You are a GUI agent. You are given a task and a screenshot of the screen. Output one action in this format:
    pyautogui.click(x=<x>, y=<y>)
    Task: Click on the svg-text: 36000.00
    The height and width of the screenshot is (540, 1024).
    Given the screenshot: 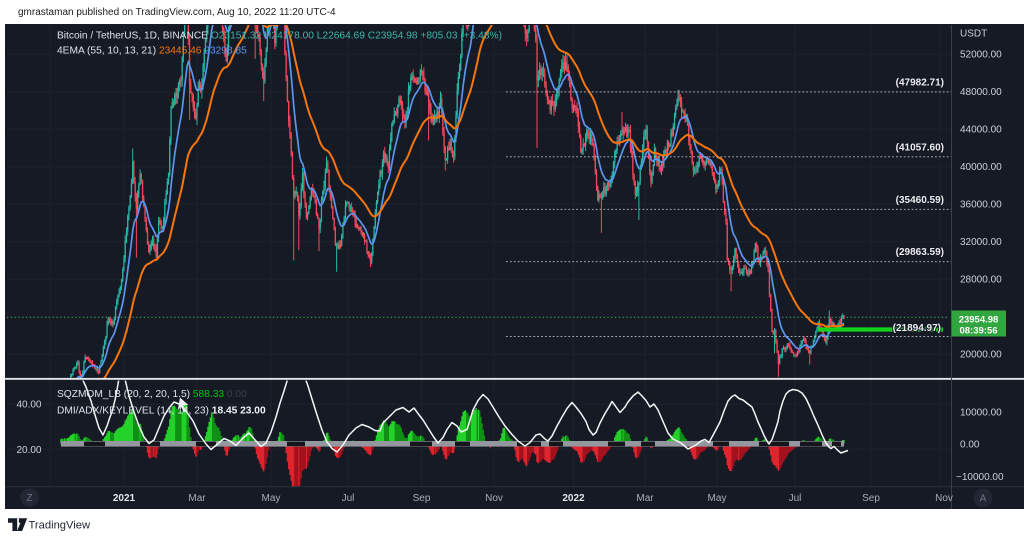 What is the action you would take?
    pyautogui.click(x=981, y=205)
    